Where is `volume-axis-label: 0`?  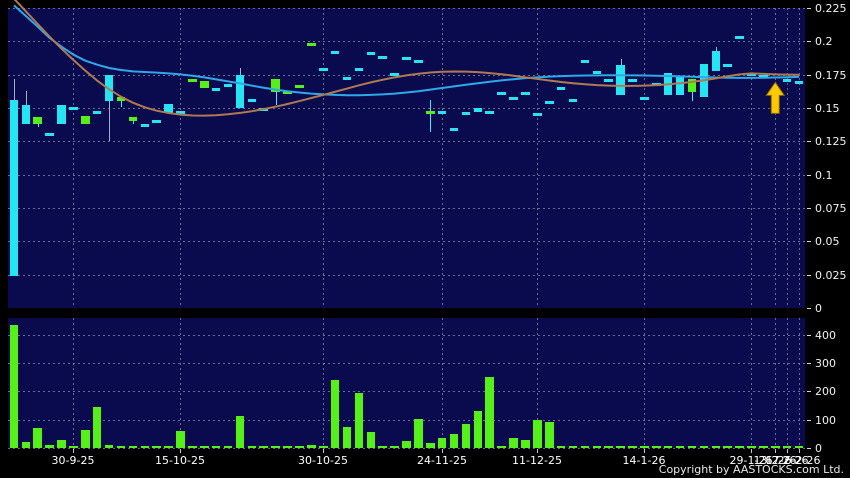 volume-axis-label: 0 is located at coordinates (818, 448).